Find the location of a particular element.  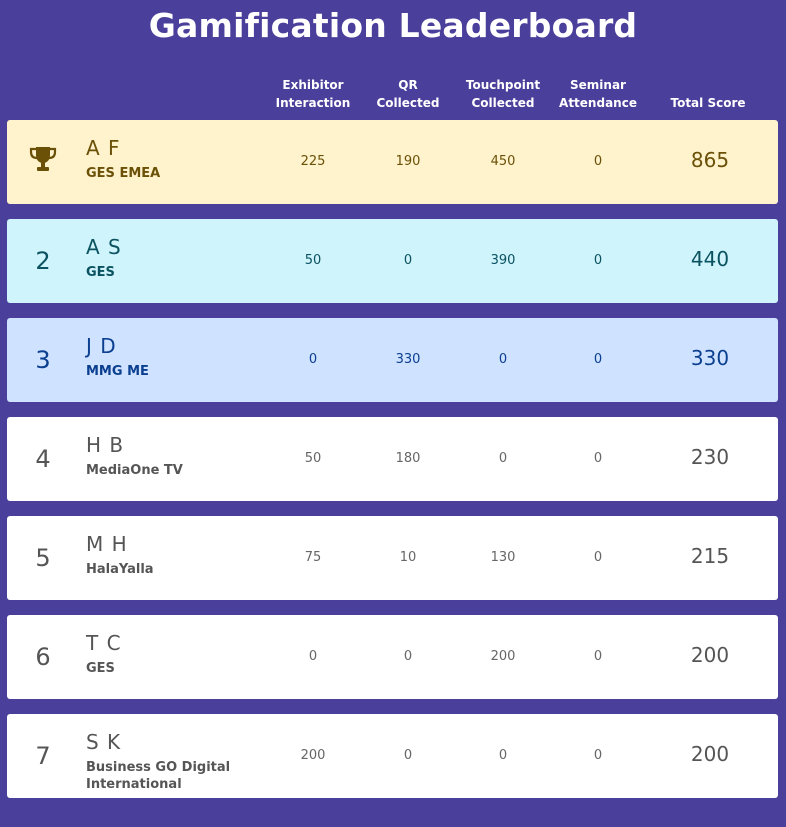

participant-company: MMG ME is located at coordinates (117, 371).